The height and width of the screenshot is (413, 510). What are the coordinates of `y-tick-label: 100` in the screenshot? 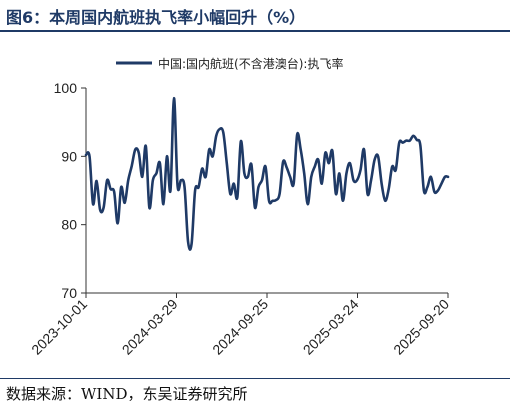 It's located at (66, 88).